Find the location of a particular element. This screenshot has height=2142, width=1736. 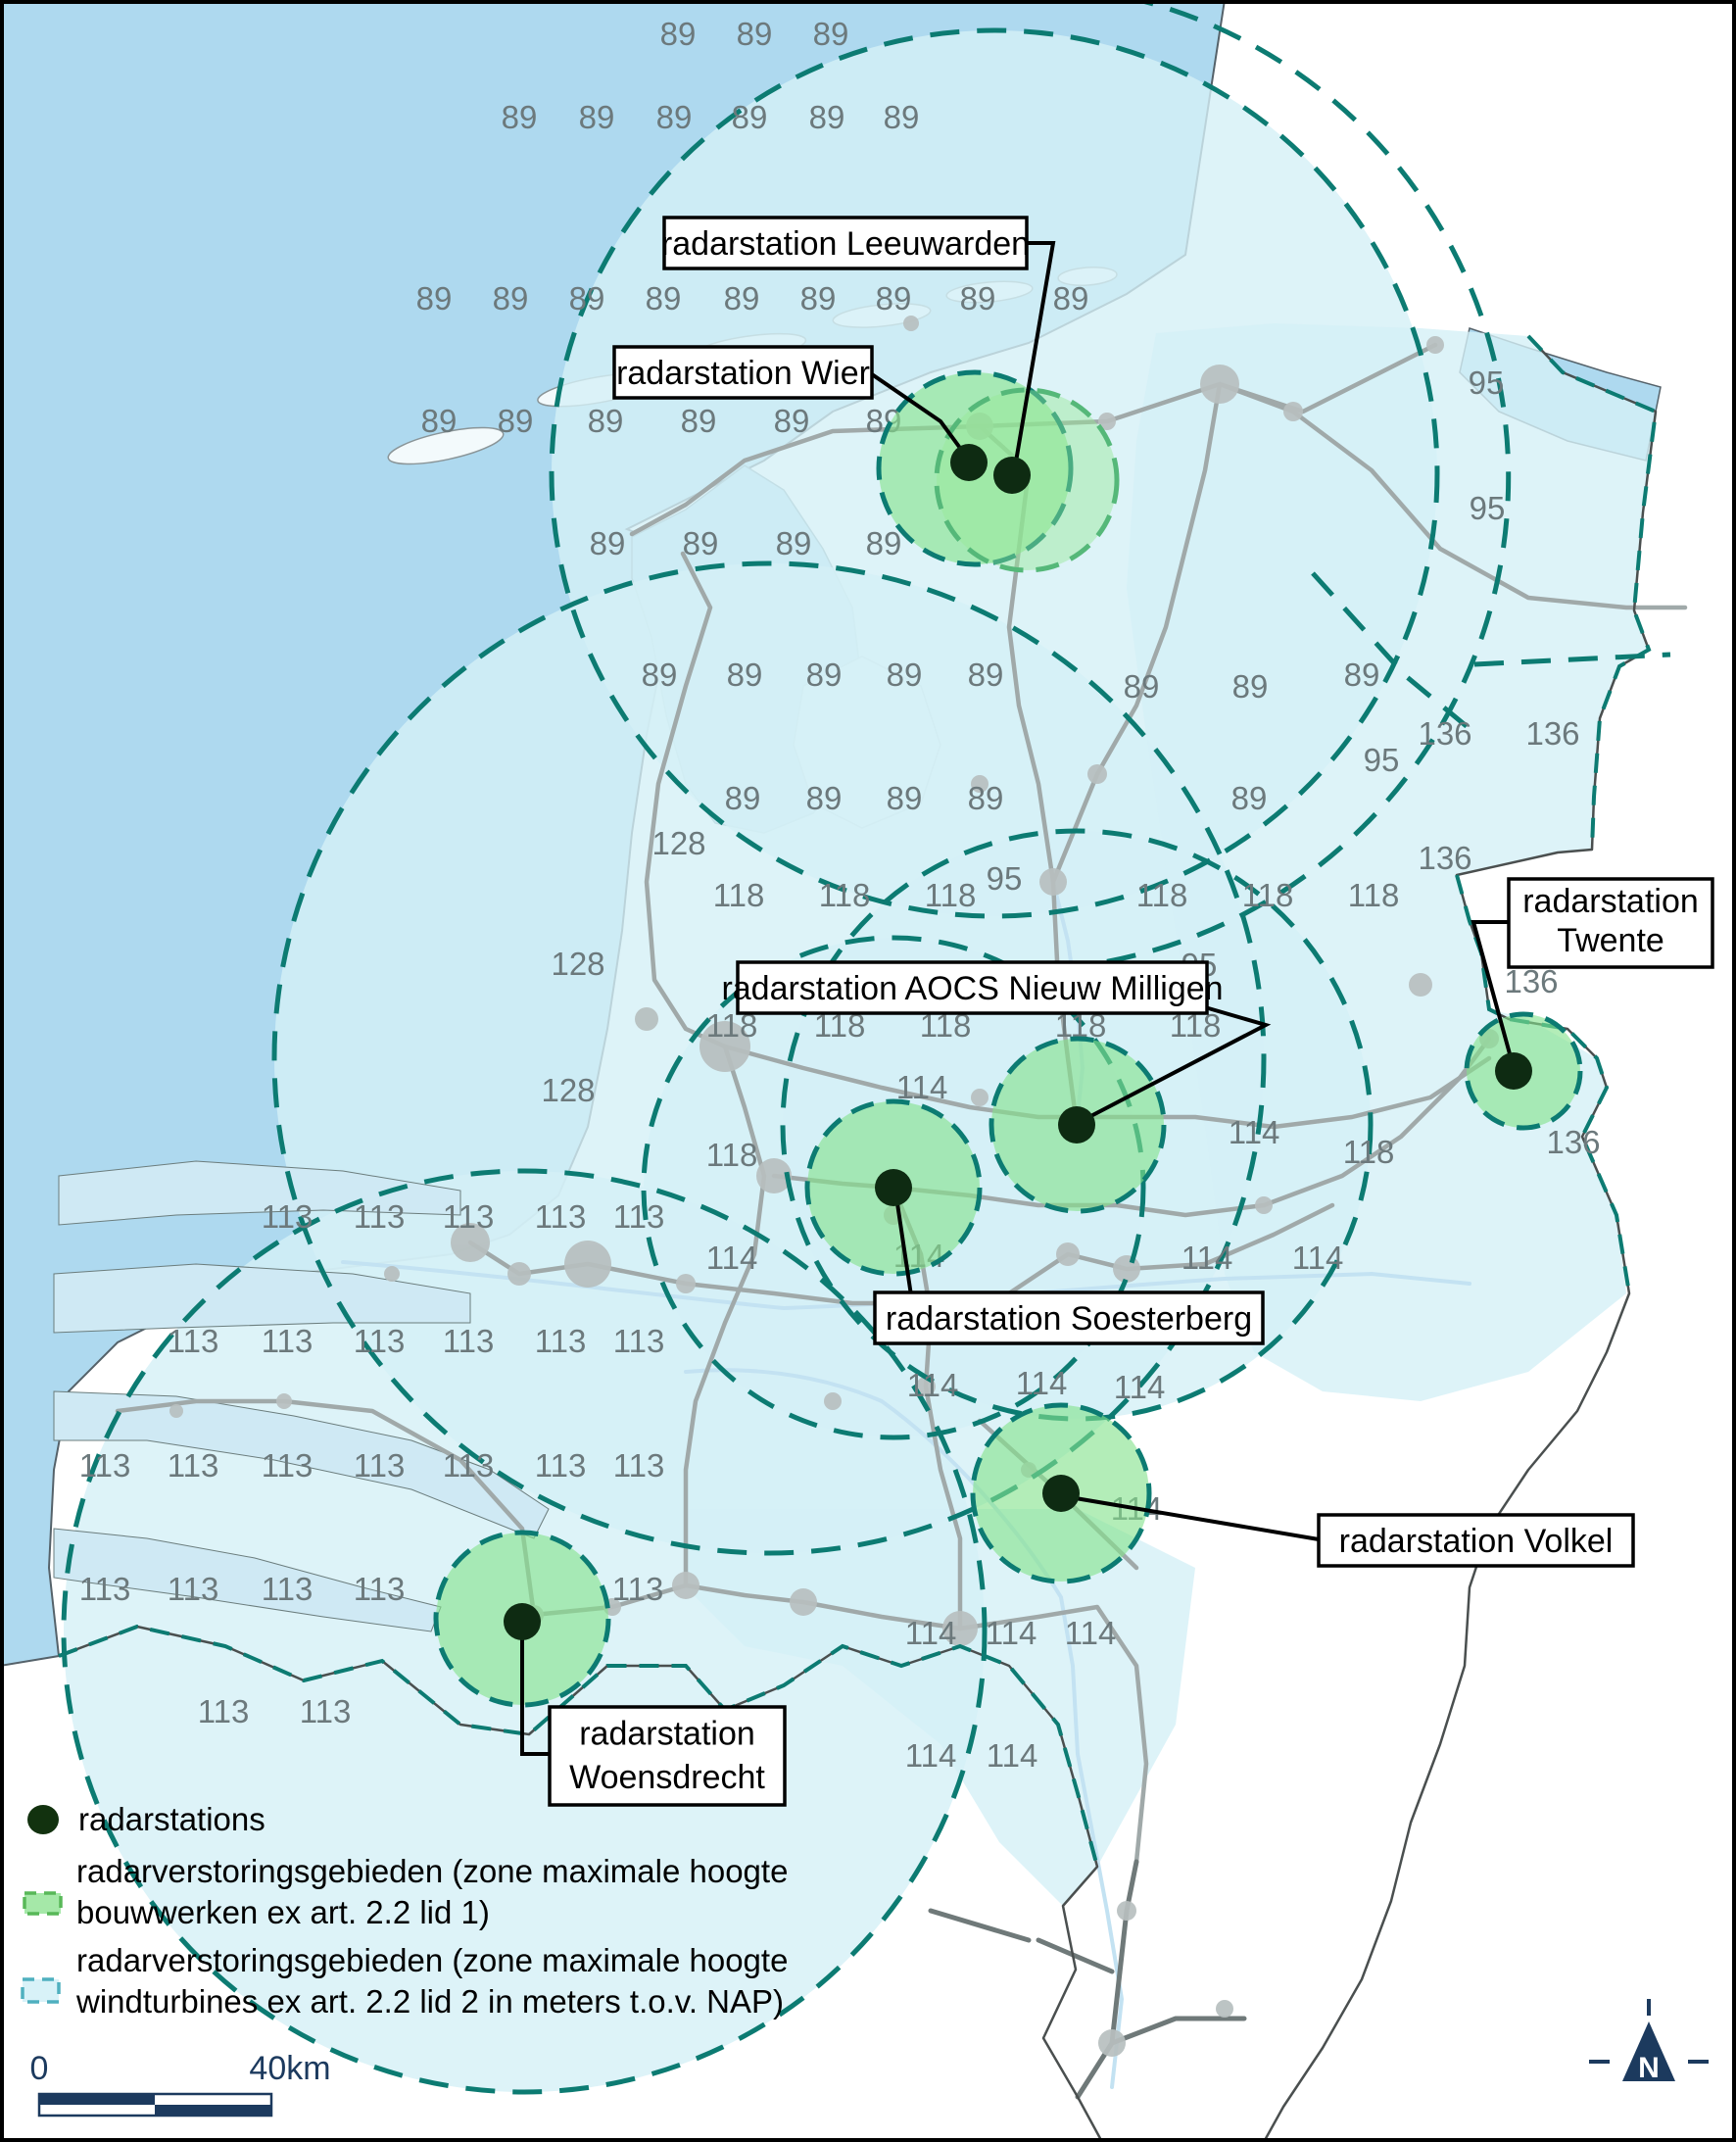

leader-line-leeuwarden is located at coordinates (1034, 354).